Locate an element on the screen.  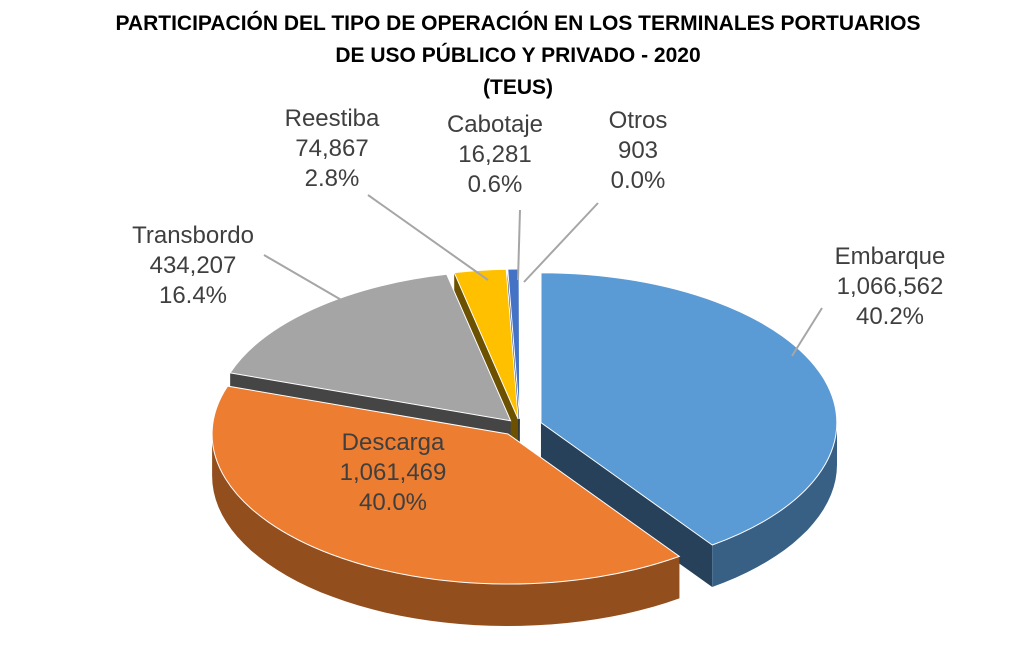
data-label-descarga-value: 1,061,469 is located at coordinates (393, 472).